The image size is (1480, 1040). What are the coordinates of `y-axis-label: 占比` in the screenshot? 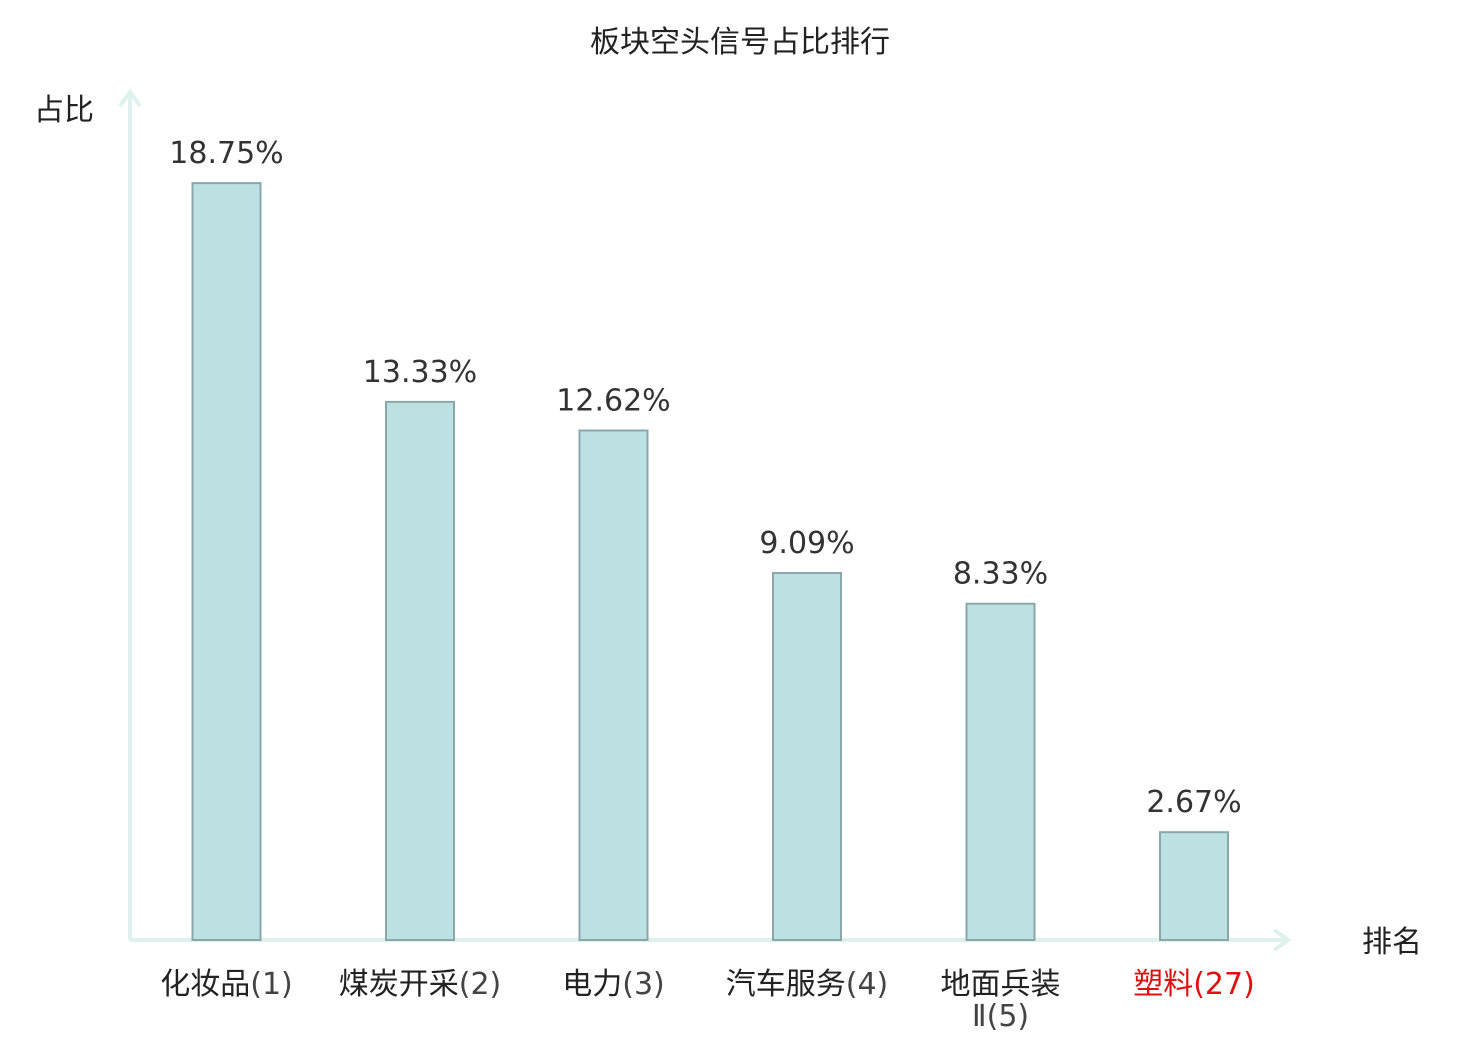 It's located at (64, 110).